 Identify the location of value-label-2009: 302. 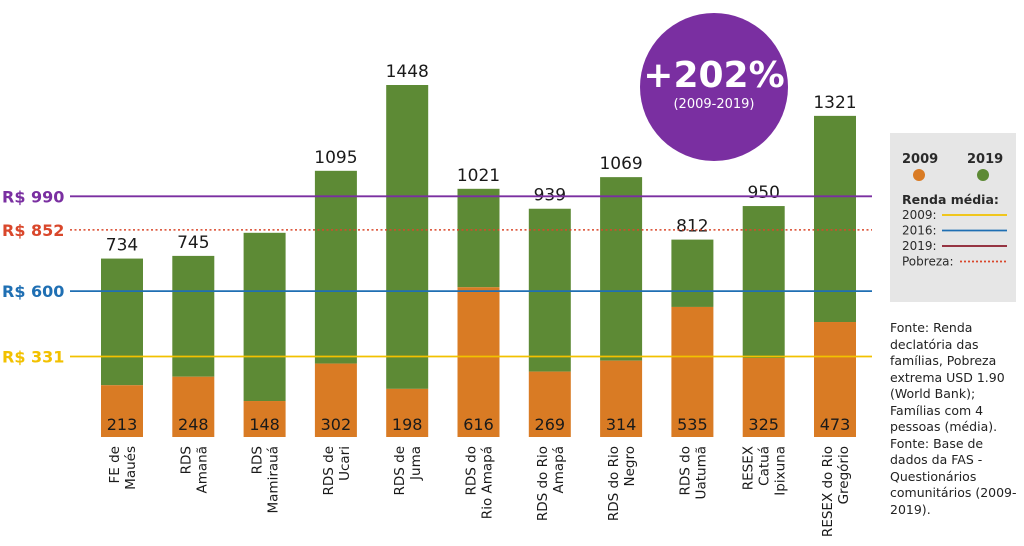
(336, 424).